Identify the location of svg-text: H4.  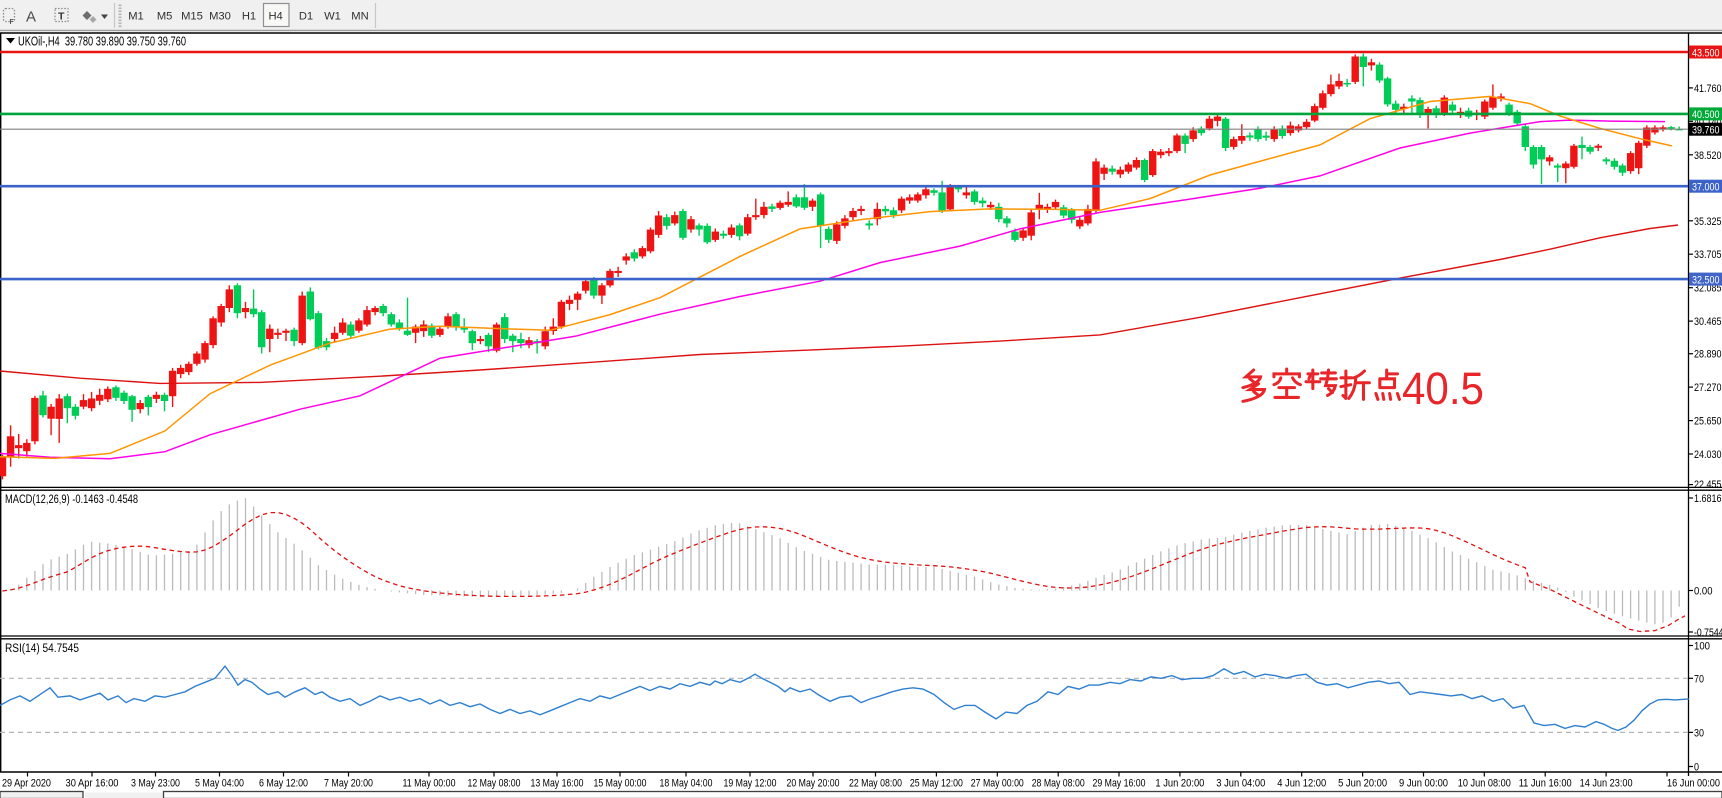
(275, 17).